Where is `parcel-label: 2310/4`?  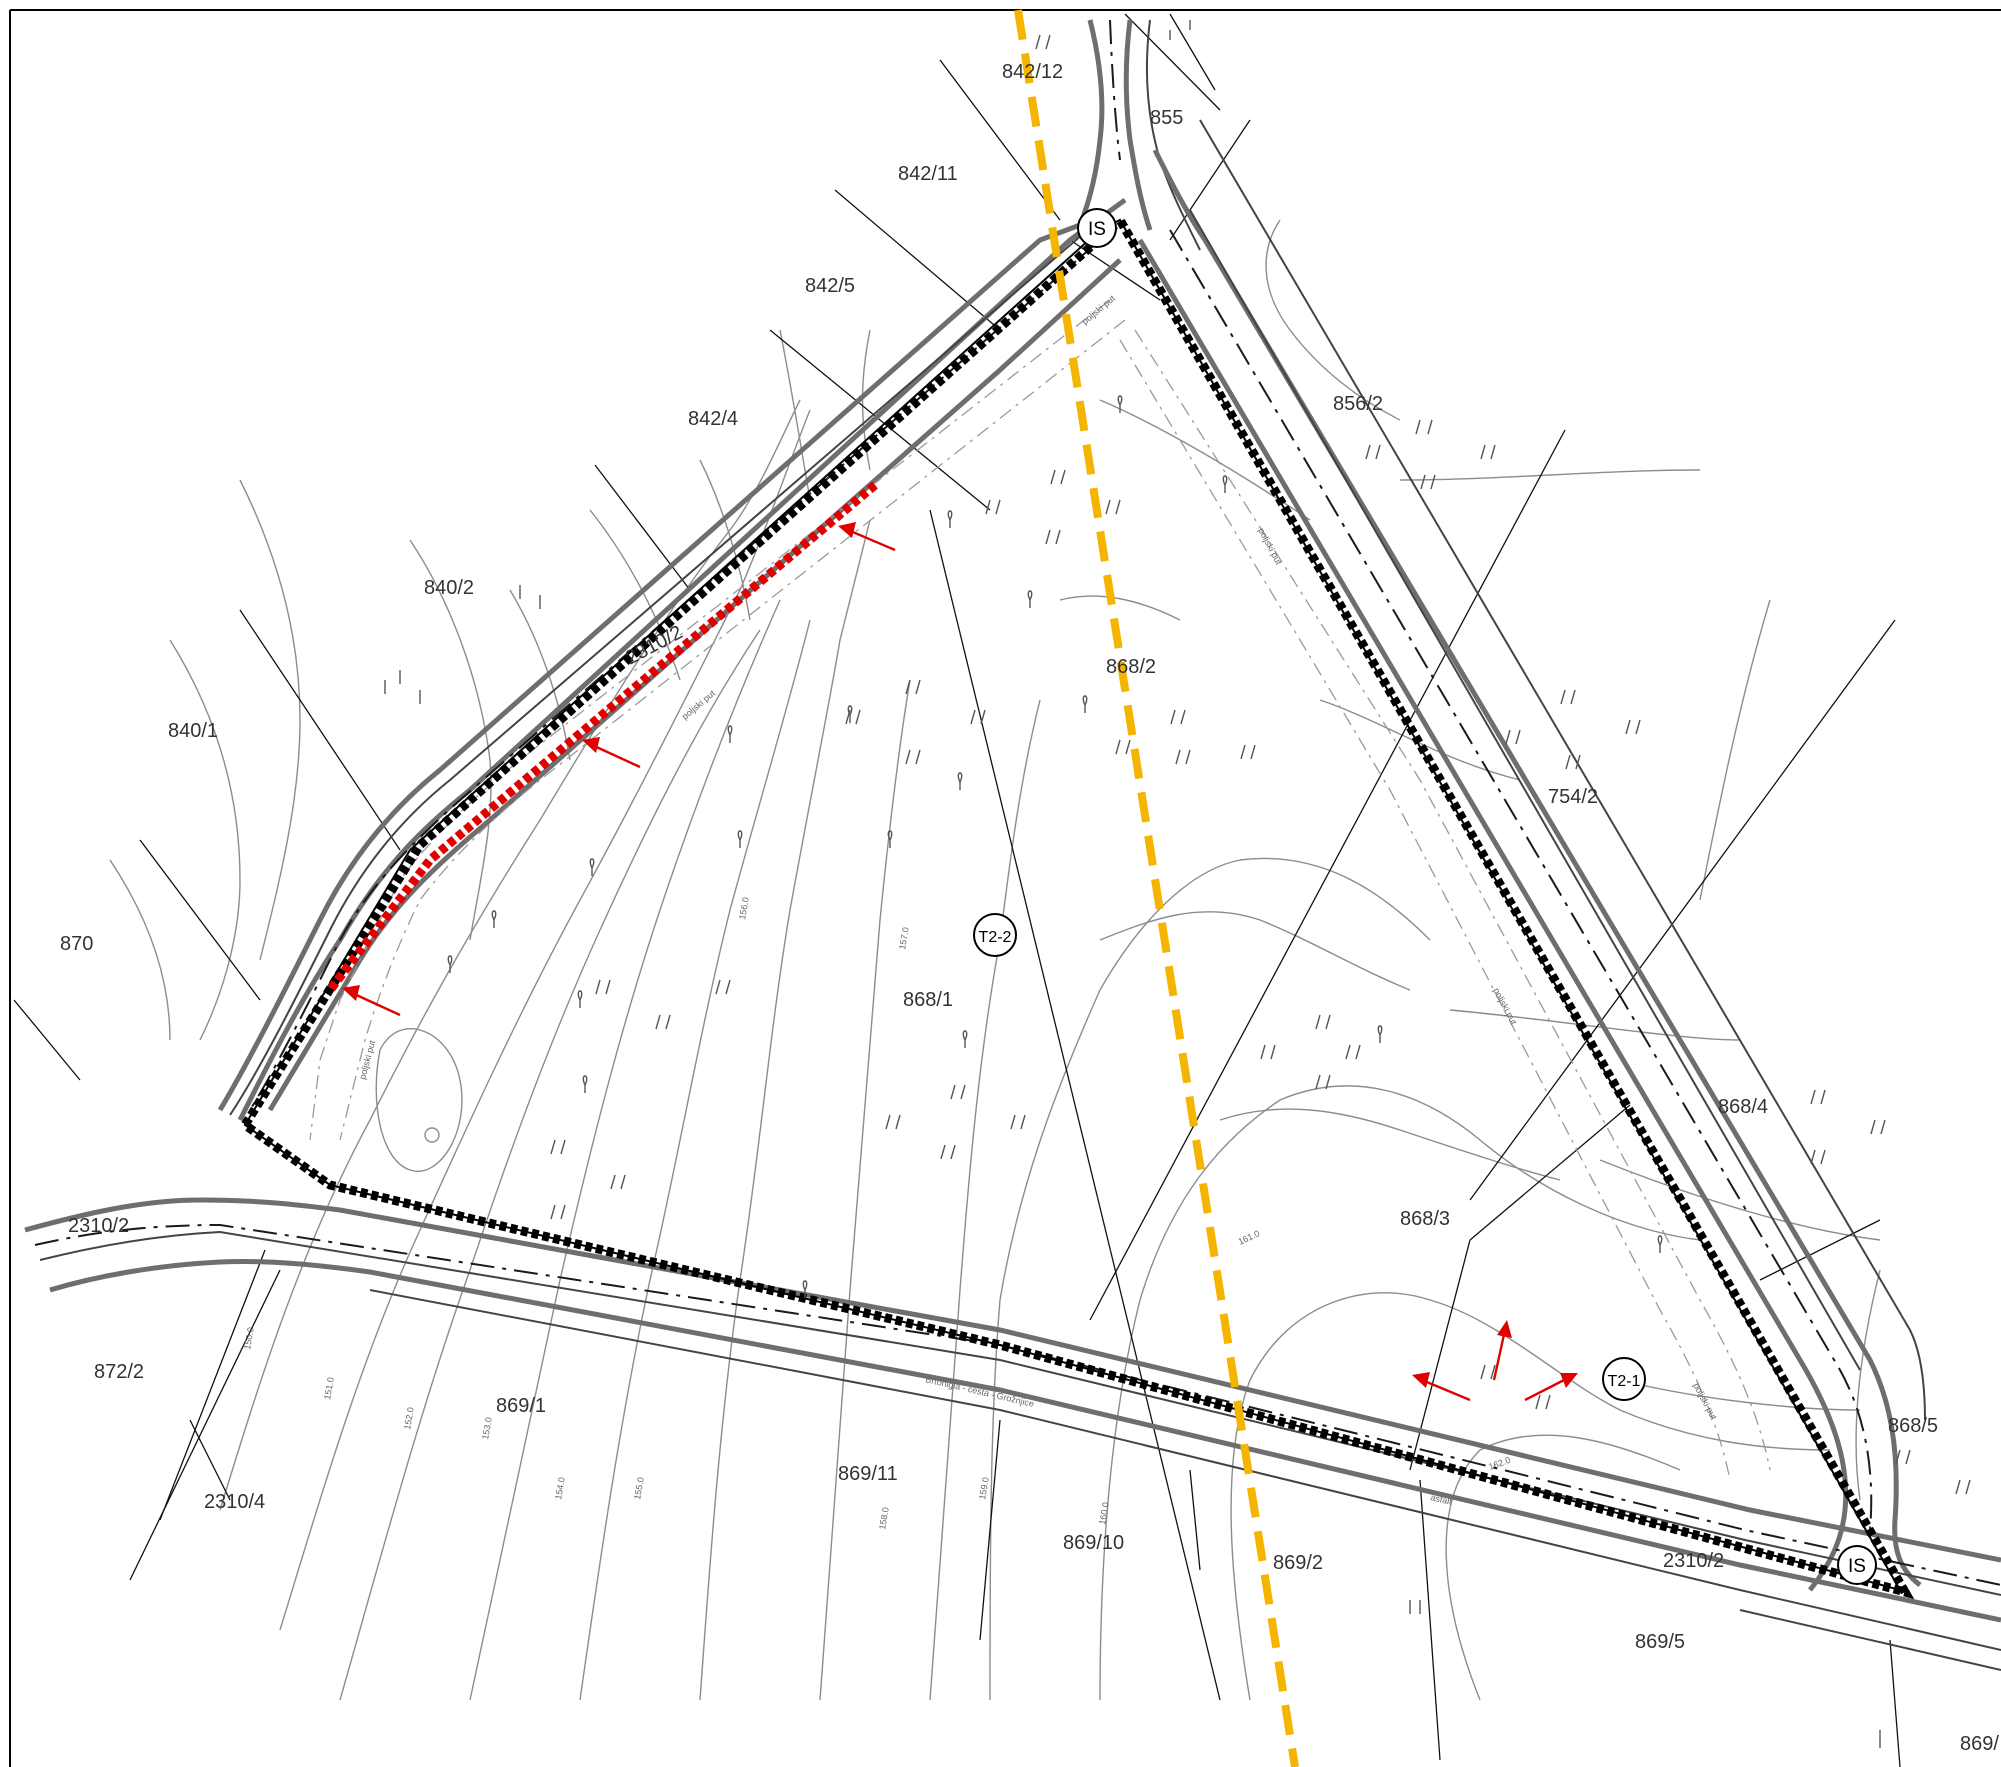 parcel-label: 2310/4 is located at coordinates (234, 1502).